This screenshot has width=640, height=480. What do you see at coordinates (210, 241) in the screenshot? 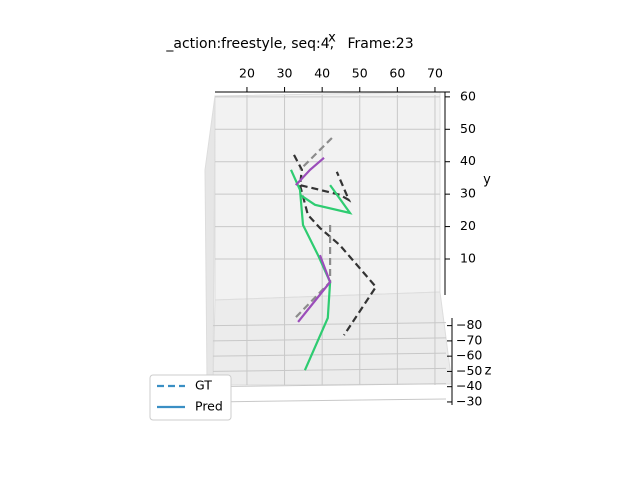
I see `side-pane` at bounding box center [210, 241].